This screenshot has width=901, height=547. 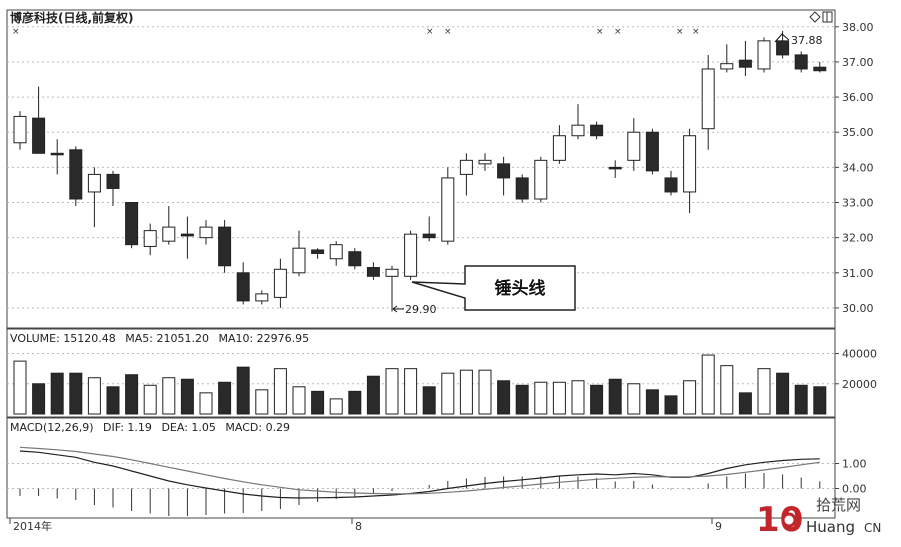 What do you see at coordinates (856, 369) in the screenshot?
I see `volume-axis-ticks: 40000 20000` at bounding box center [856, 369].